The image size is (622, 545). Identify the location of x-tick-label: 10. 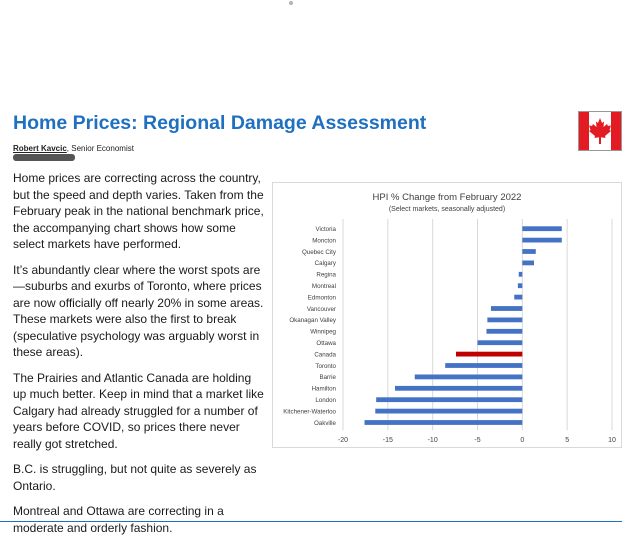
(612, 440).